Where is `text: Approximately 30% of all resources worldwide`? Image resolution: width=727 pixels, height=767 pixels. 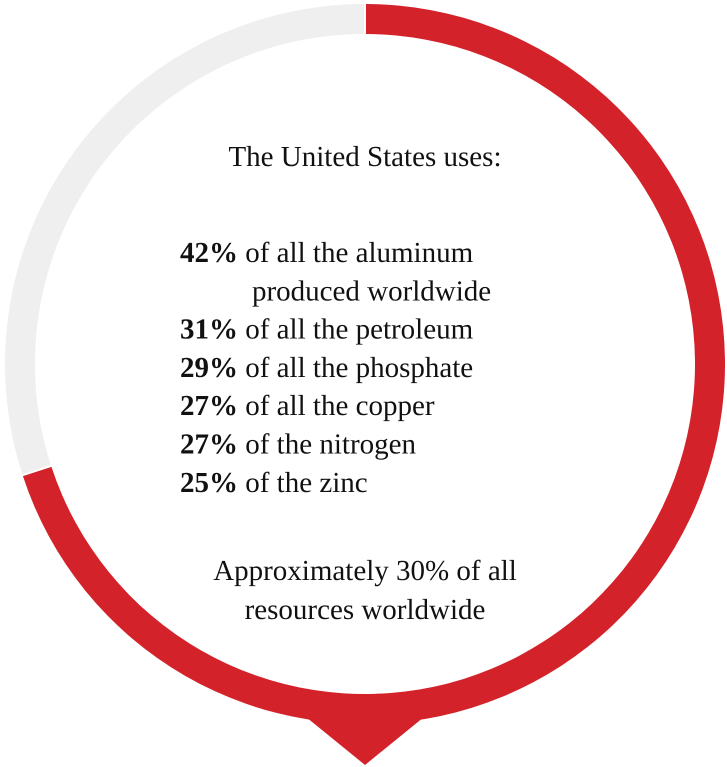 text: Approximately 30% of all resources worldwide is located at coordinates (365, 590).